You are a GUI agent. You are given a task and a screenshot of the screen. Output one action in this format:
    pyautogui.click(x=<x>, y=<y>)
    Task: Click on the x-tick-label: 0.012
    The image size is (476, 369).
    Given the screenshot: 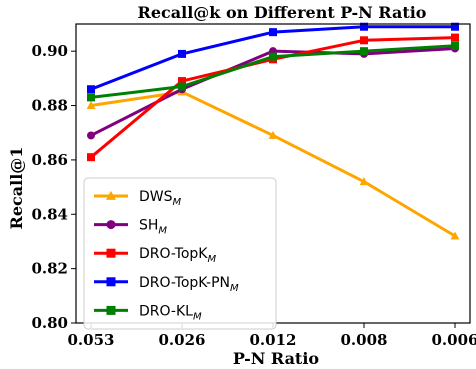 What is the action you would take?
    pyautogui.click(x=273, y=340)
    